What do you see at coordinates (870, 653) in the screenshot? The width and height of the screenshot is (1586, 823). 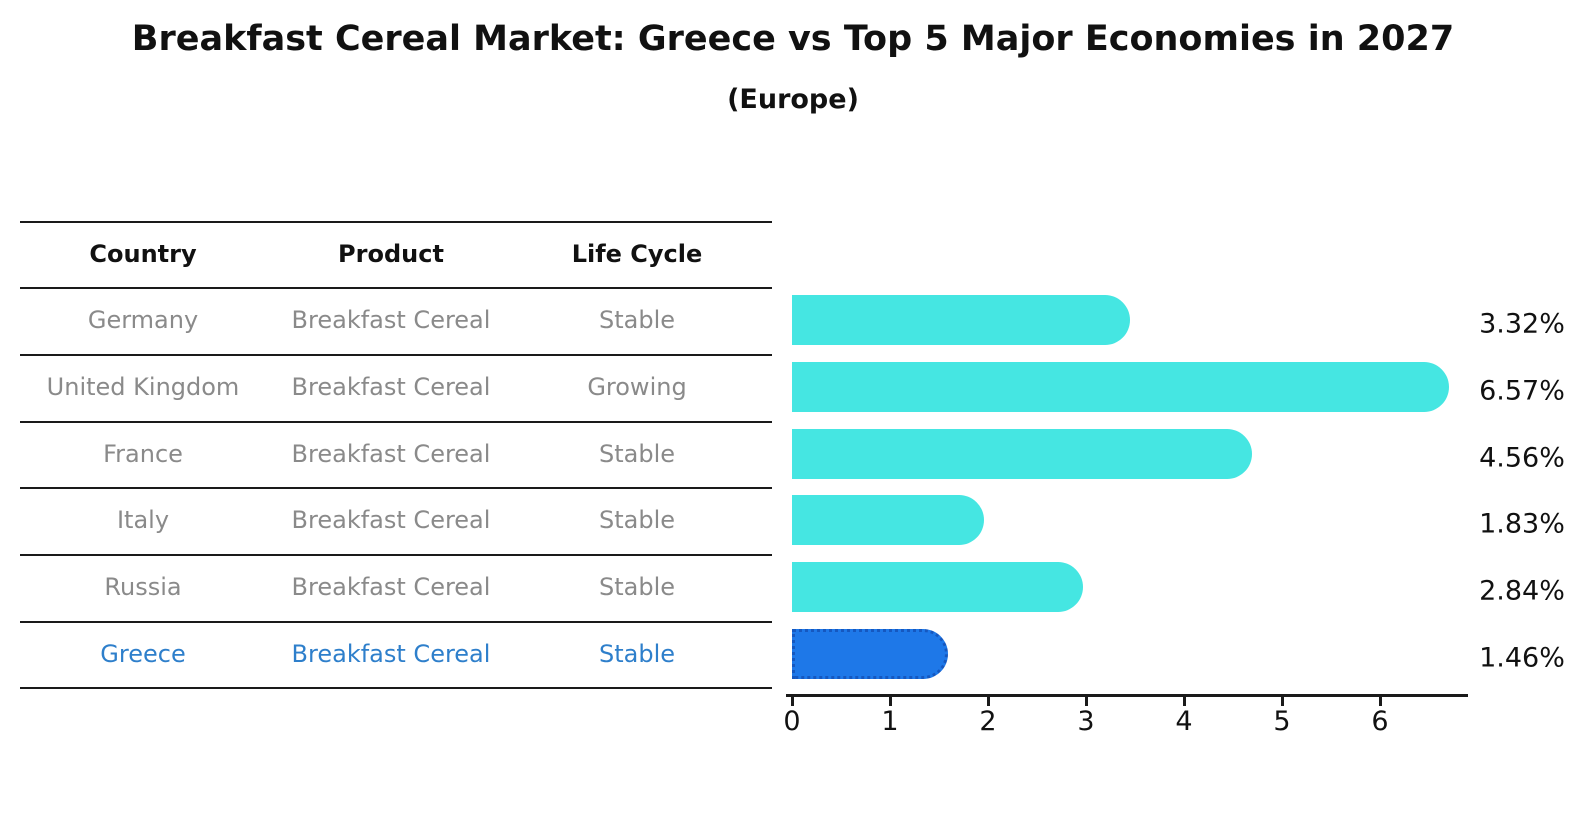 I see `bar-highlight` at bounding box center [870, 653].